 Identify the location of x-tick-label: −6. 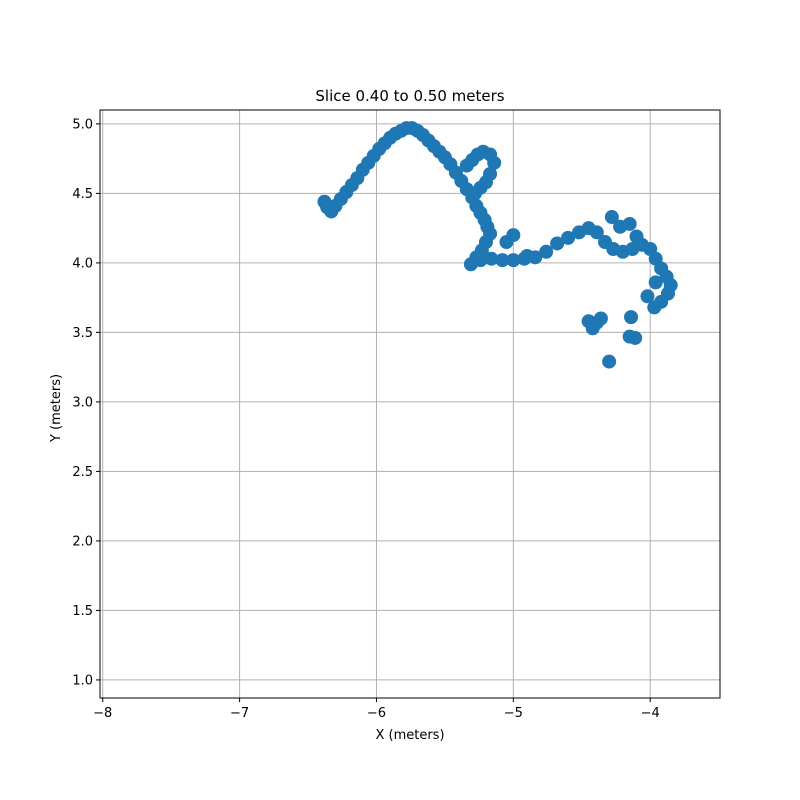
(376, 713).